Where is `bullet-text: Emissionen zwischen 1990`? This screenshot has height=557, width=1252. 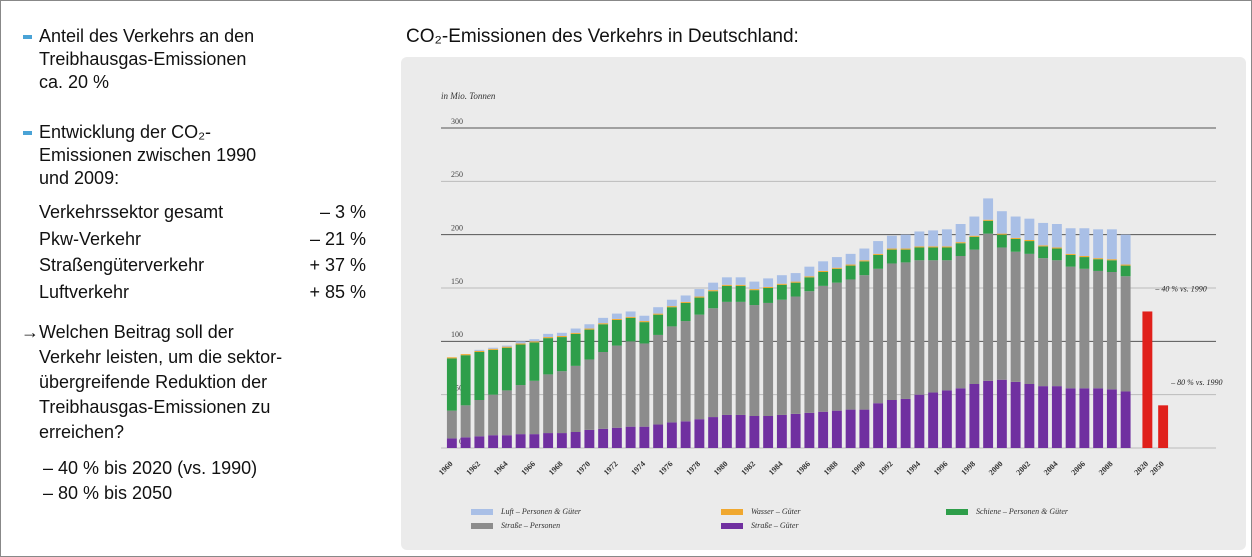
bullet-text: Emissionen zwischen 1990 is located at coordinates (148, 155).